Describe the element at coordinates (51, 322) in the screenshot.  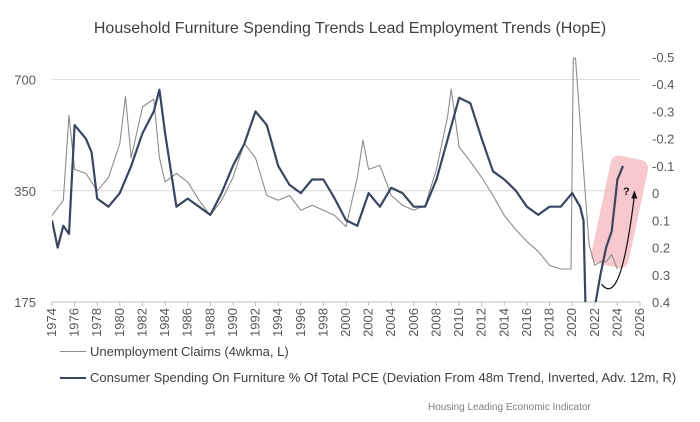
I see `x-tick-label: 1974` at that location.